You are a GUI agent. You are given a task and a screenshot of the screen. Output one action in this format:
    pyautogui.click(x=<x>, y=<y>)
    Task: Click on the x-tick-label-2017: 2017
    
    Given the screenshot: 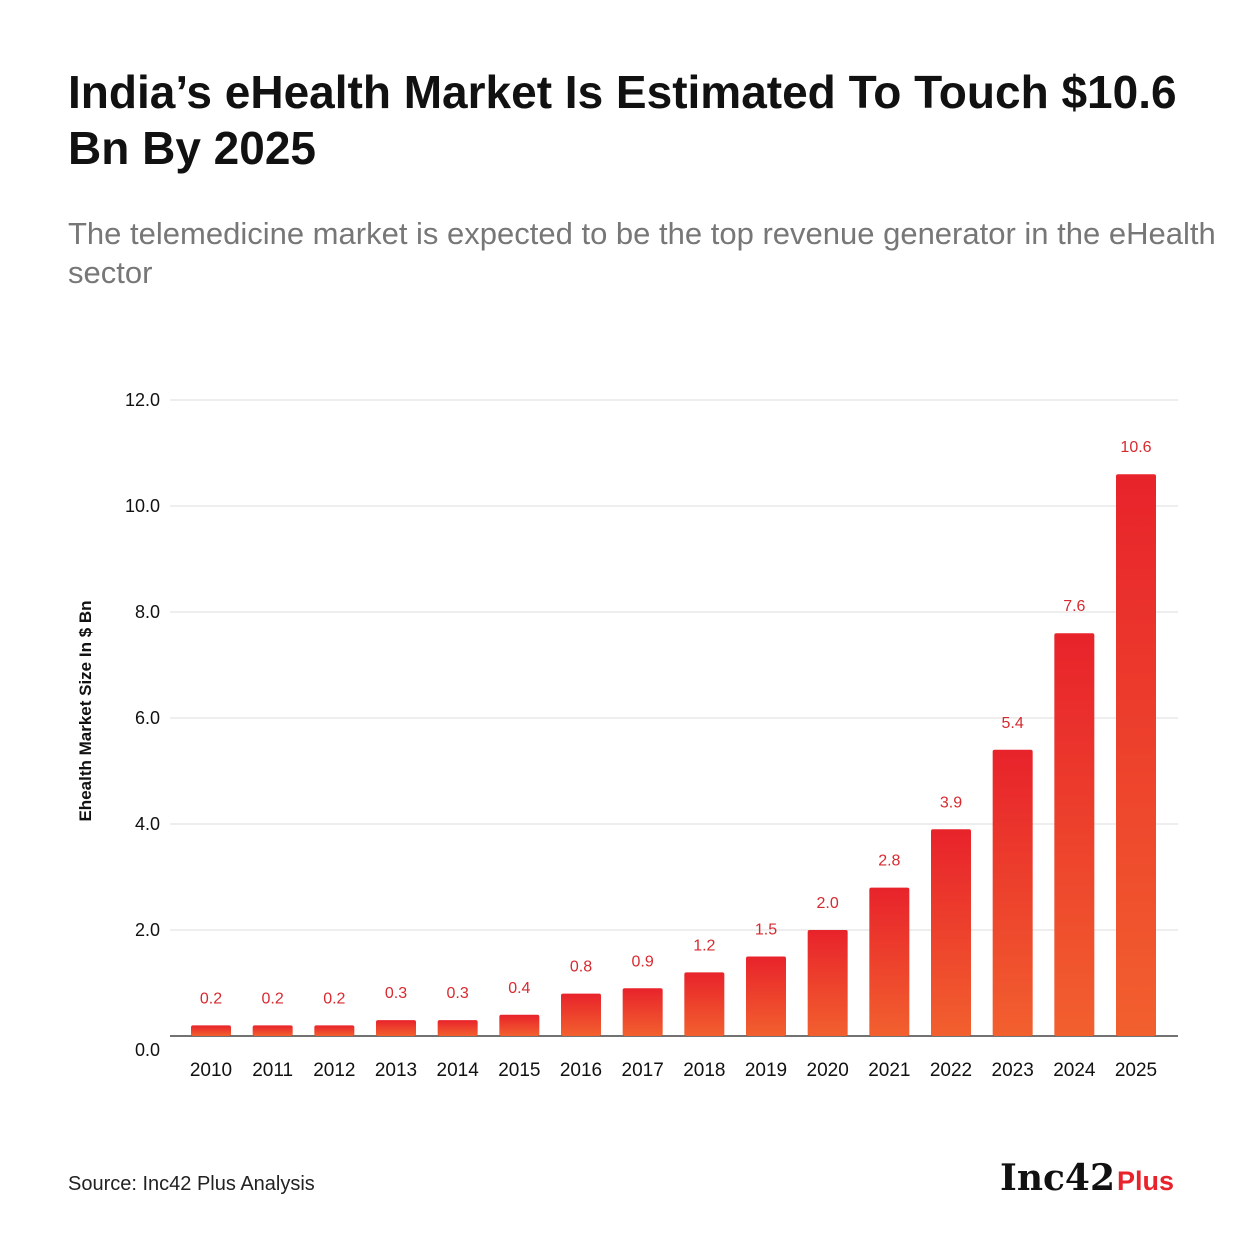 What is the action you would take?
    pyautogui.click(x=643, y=1070)
    